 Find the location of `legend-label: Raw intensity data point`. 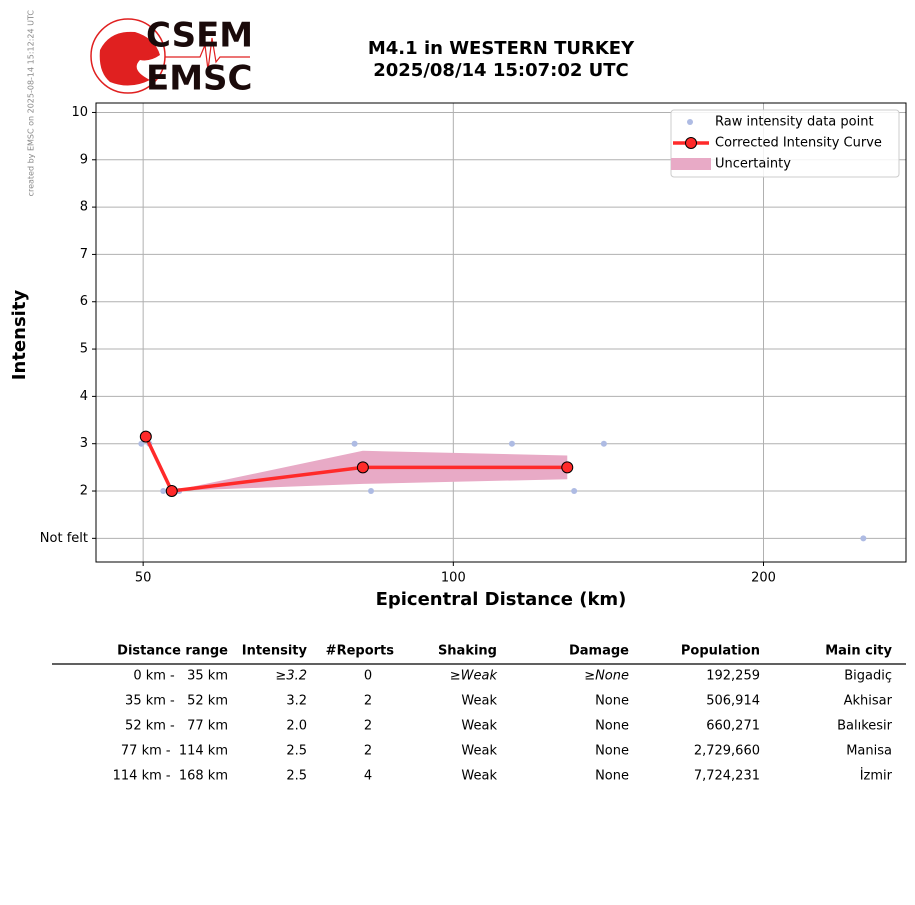

legend-label: Raw intensity data point is located at coordinates (794, 122).